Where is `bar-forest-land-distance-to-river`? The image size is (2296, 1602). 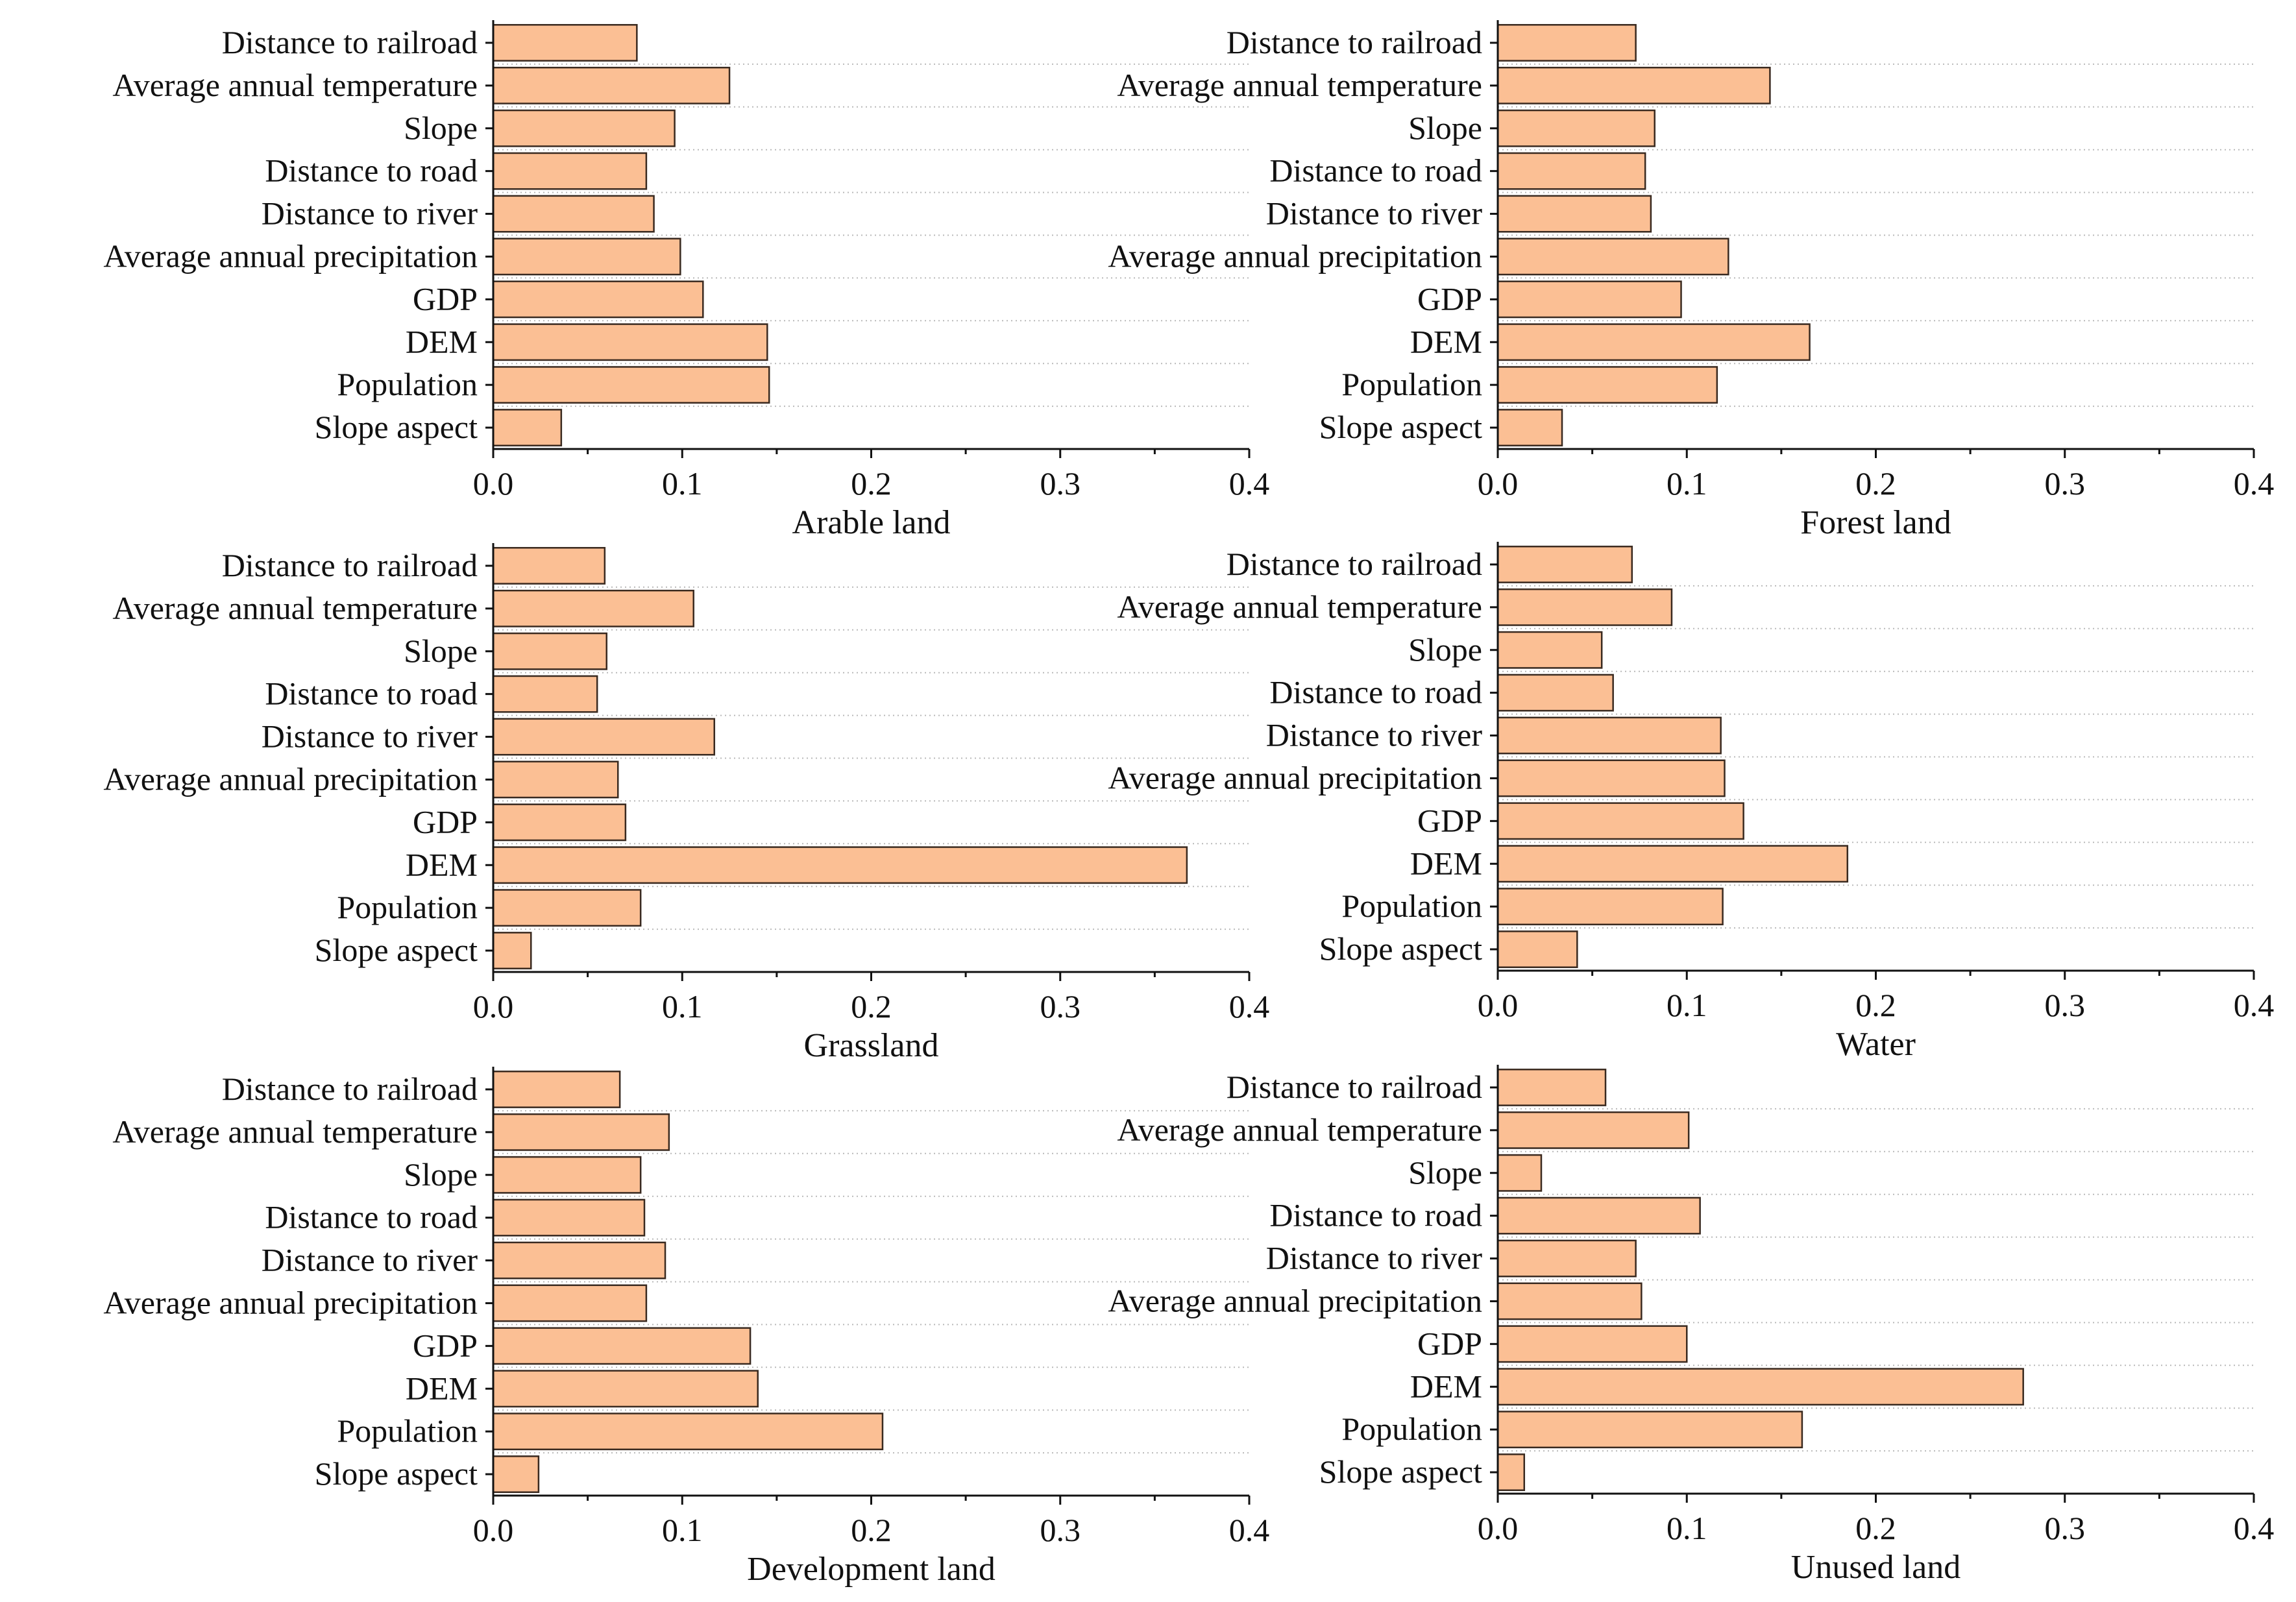
bar-forest-land-distance-to-river is located at coordinates (1574, 214).